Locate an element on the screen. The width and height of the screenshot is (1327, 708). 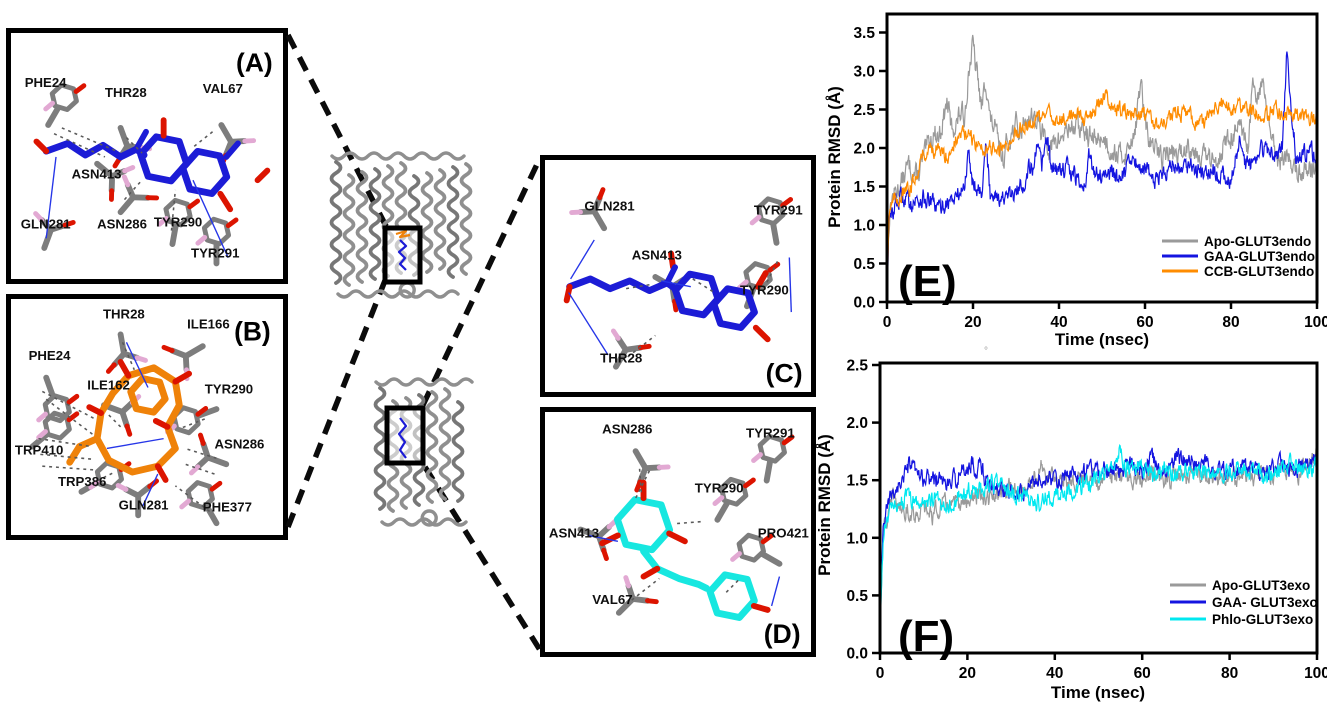
chart-e-x-axis-label: Time (nsec) is located at coordinates (1102, 339).